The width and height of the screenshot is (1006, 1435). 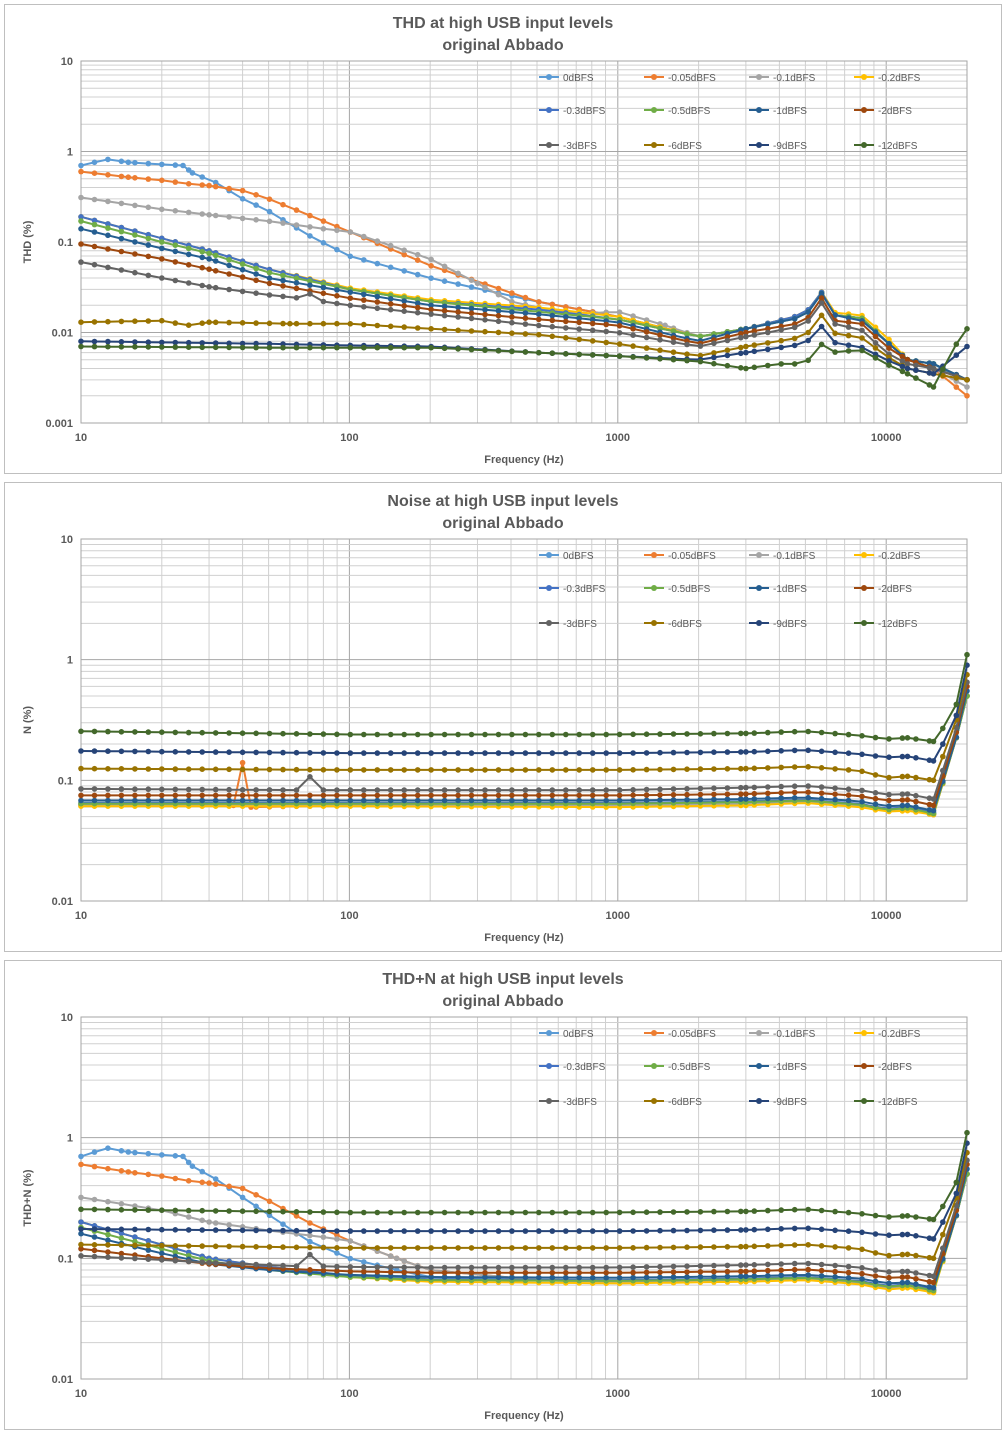 I want to click on legend-label: 0dBFS, so click(x=578, y=78).